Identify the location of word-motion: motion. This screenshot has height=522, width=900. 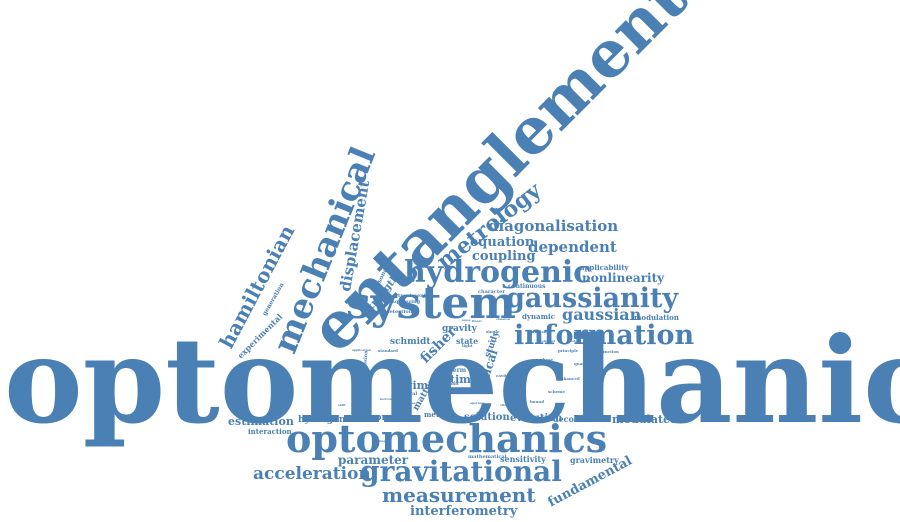
(386, 399).